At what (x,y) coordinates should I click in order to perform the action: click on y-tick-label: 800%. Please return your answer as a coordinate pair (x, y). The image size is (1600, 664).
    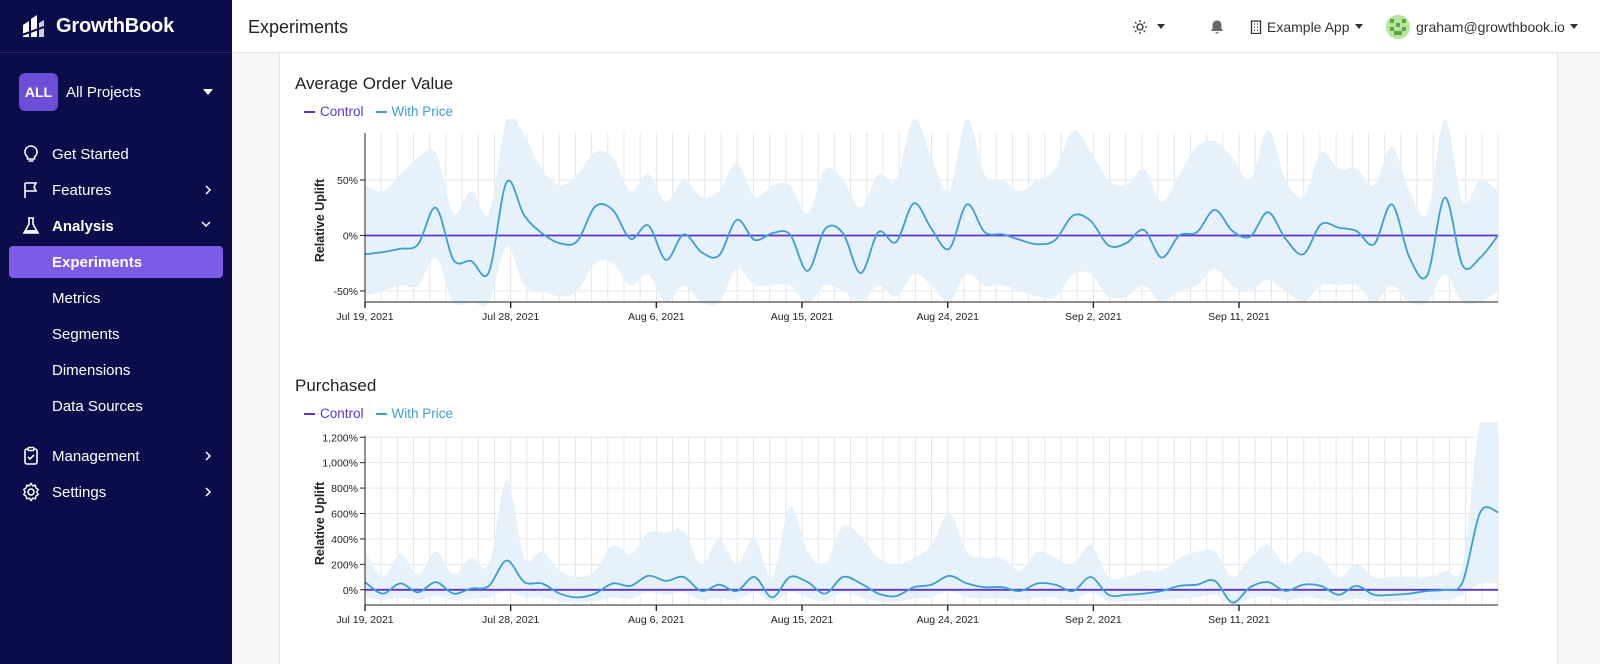
    Looking at the image, I should click on (344, 489).